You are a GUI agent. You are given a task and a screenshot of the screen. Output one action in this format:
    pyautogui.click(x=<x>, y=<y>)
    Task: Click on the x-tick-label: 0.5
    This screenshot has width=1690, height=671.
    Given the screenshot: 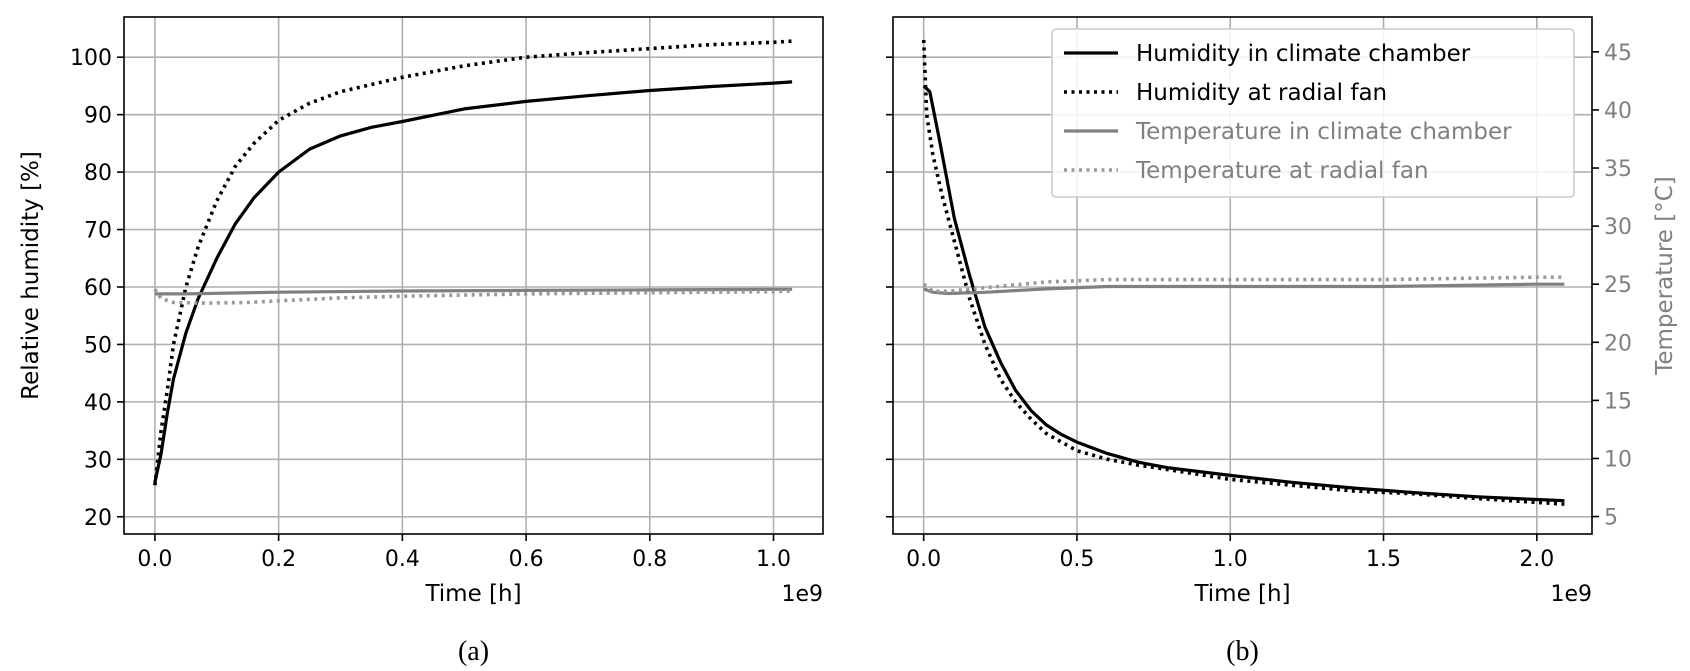 What is the action you would take?
    pyautogui.click(x=1076, y=559)
    